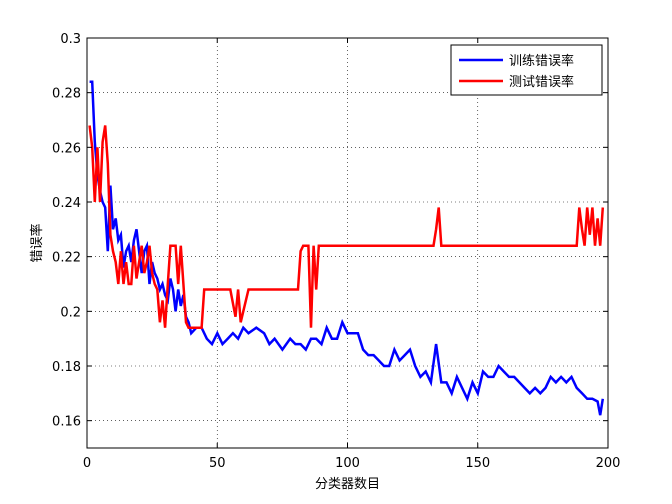 The image size is (672, 504). Describe the element at coordinates (87, 463) in the screenshot. I see `x-tick-label: 0` at that location.